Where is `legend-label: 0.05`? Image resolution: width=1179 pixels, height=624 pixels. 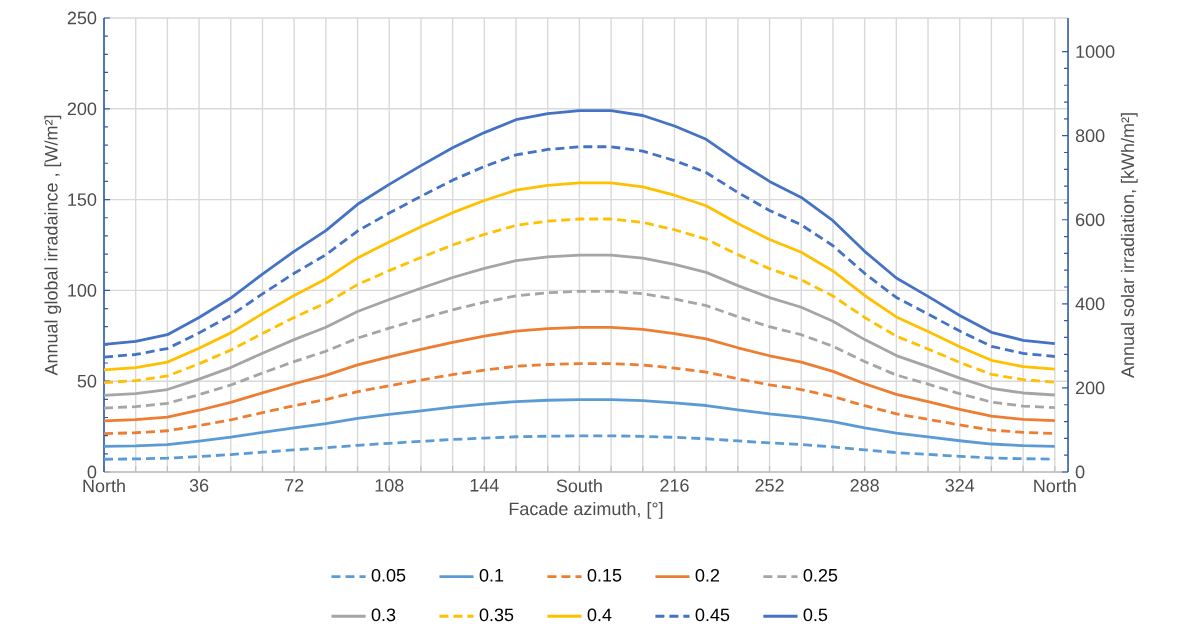 legend-label: 0.05 is located at coordinates (388, 575).